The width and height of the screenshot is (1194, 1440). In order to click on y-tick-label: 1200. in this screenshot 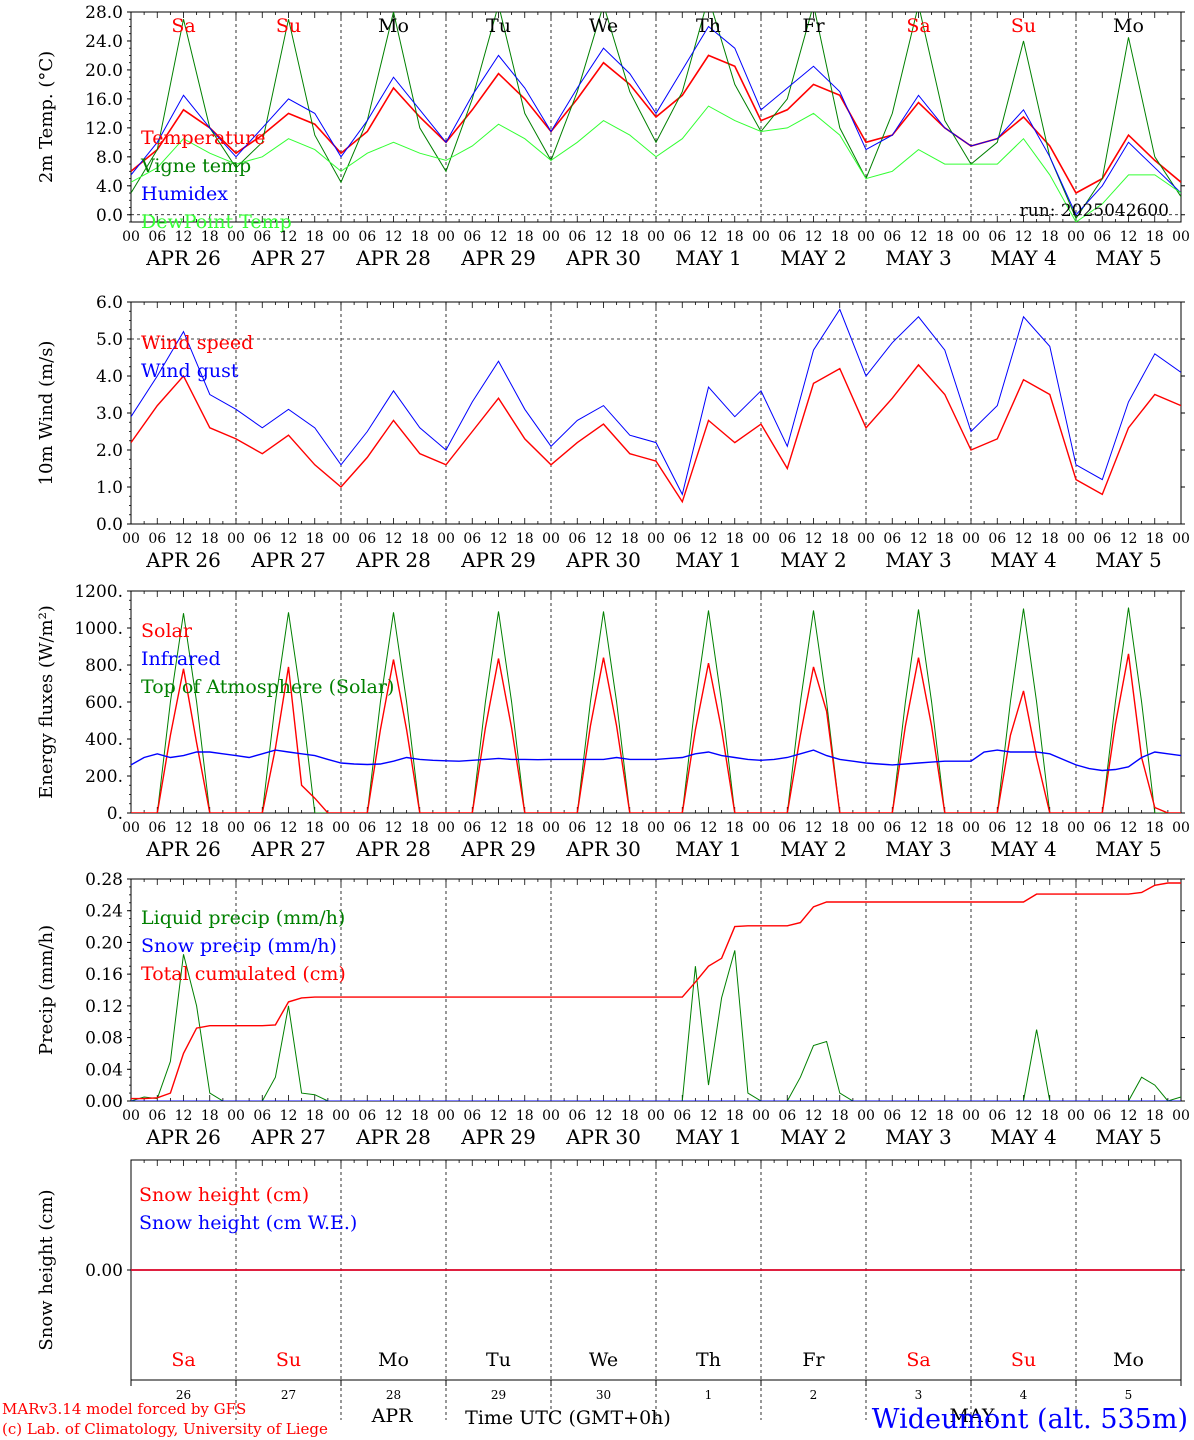, I will do `click(98, 592)`.